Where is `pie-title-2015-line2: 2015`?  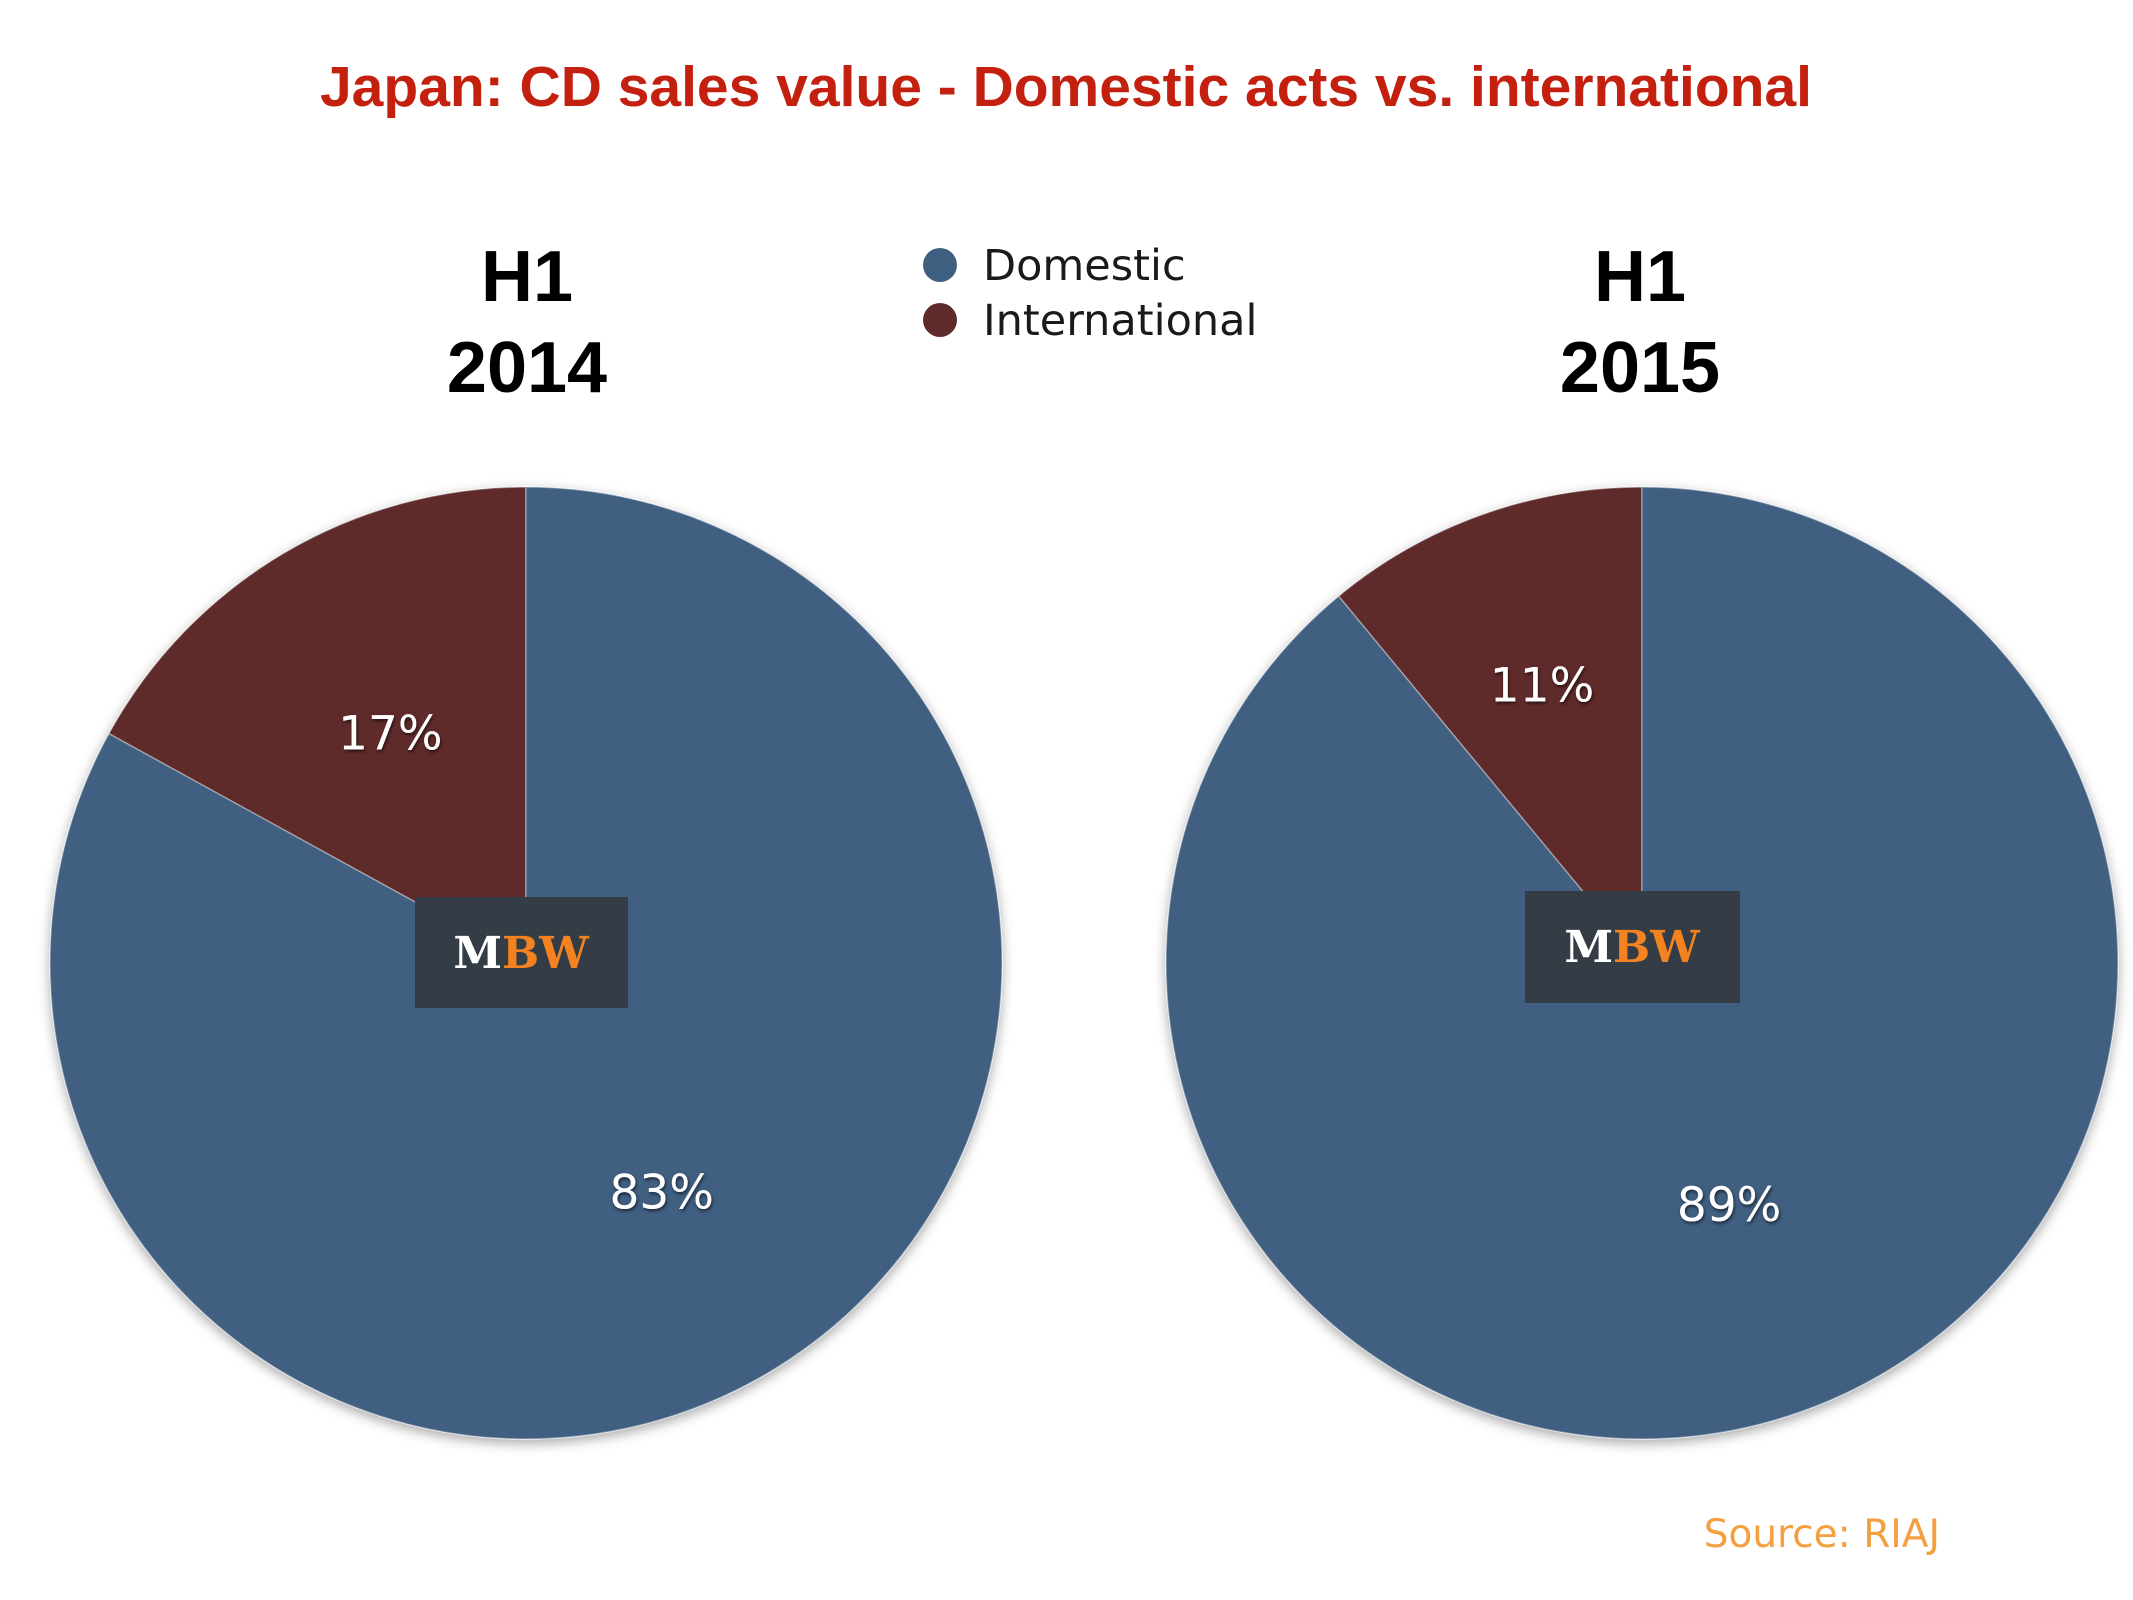 pie-title-2015-line2: 2015 is located at coordinates (1640, 368).